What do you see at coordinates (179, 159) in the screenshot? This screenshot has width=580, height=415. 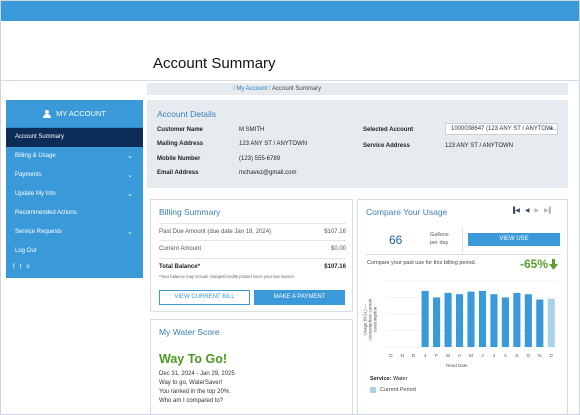 I see `mobile-number-label: Mobile Number` at bounding box center [179, 159].